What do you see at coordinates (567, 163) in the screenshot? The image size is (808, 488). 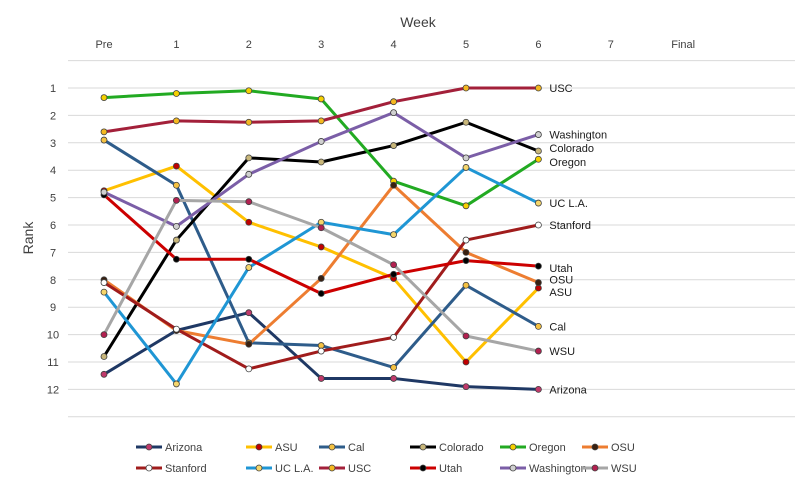 I see `end-label: Oregon` at bounding box center [567, 163].